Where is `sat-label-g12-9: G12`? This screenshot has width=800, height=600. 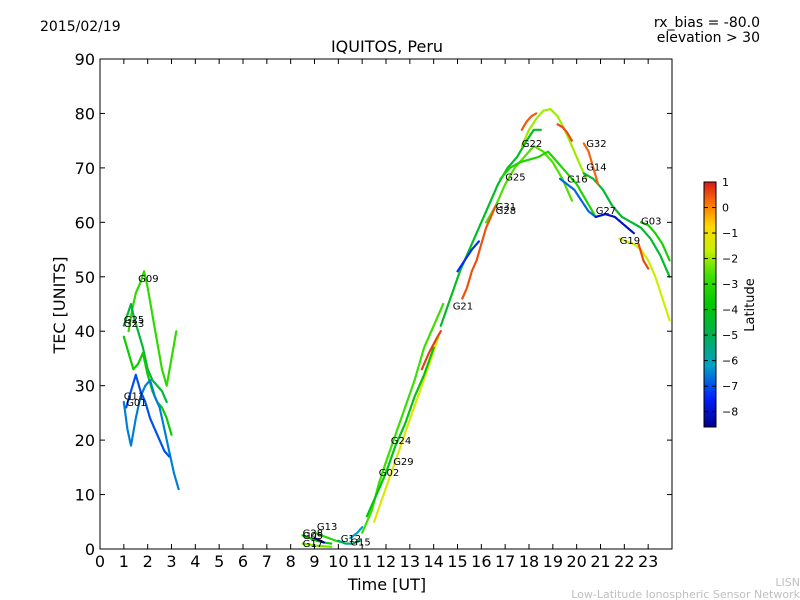 sat-label-g12-9: G12 is located at coordinates (351, 539).